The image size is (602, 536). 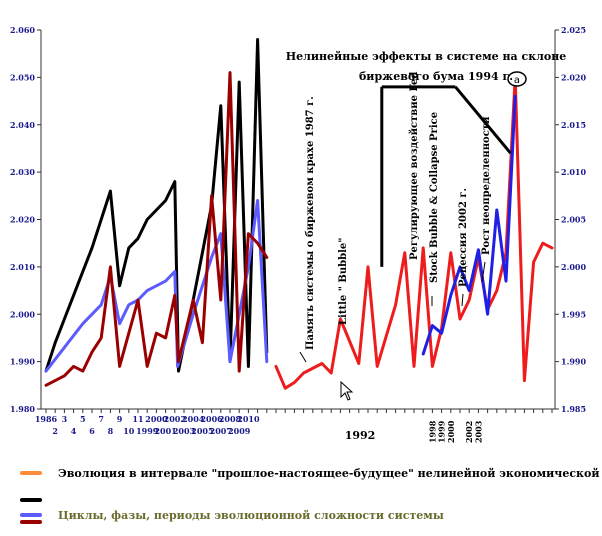 I want to click on vertical-annotation: Рост неопределенности, so click(x=486, y=185).